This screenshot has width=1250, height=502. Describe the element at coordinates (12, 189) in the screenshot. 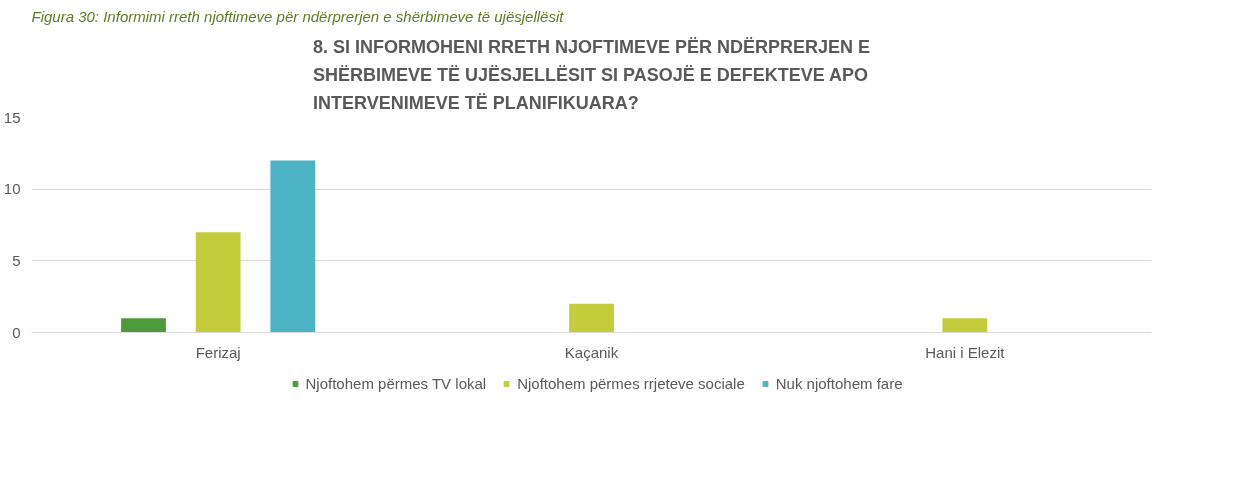

I see `y-tick-label: 10` at that location.